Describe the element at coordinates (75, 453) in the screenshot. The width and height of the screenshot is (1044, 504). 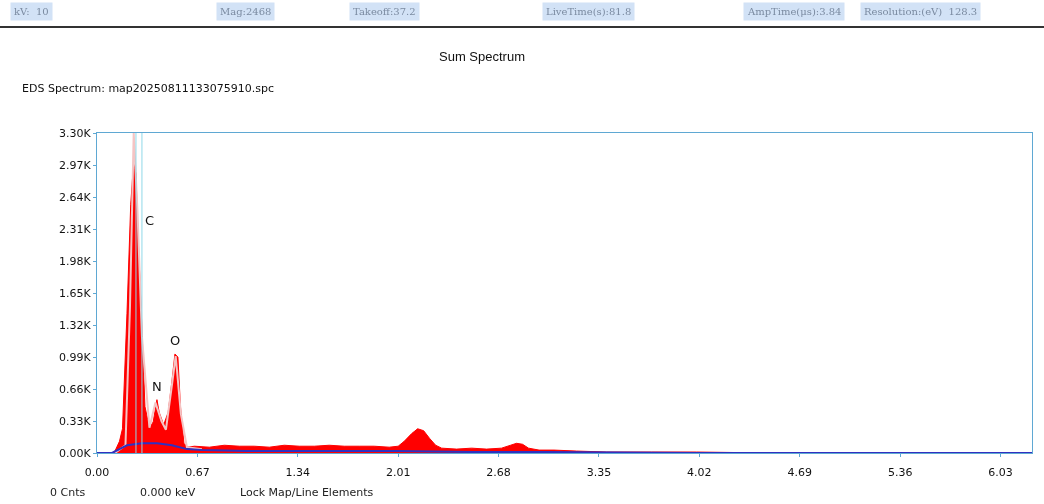
I see `y-tick-label: 0.00K` at that location.